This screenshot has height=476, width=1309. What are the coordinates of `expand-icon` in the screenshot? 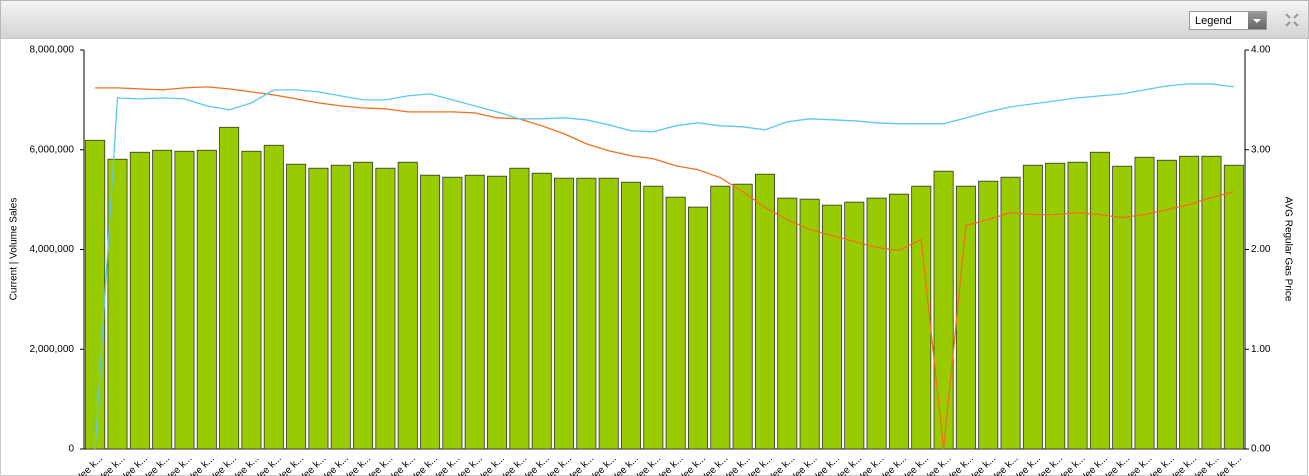 It's located at (1292, 20).